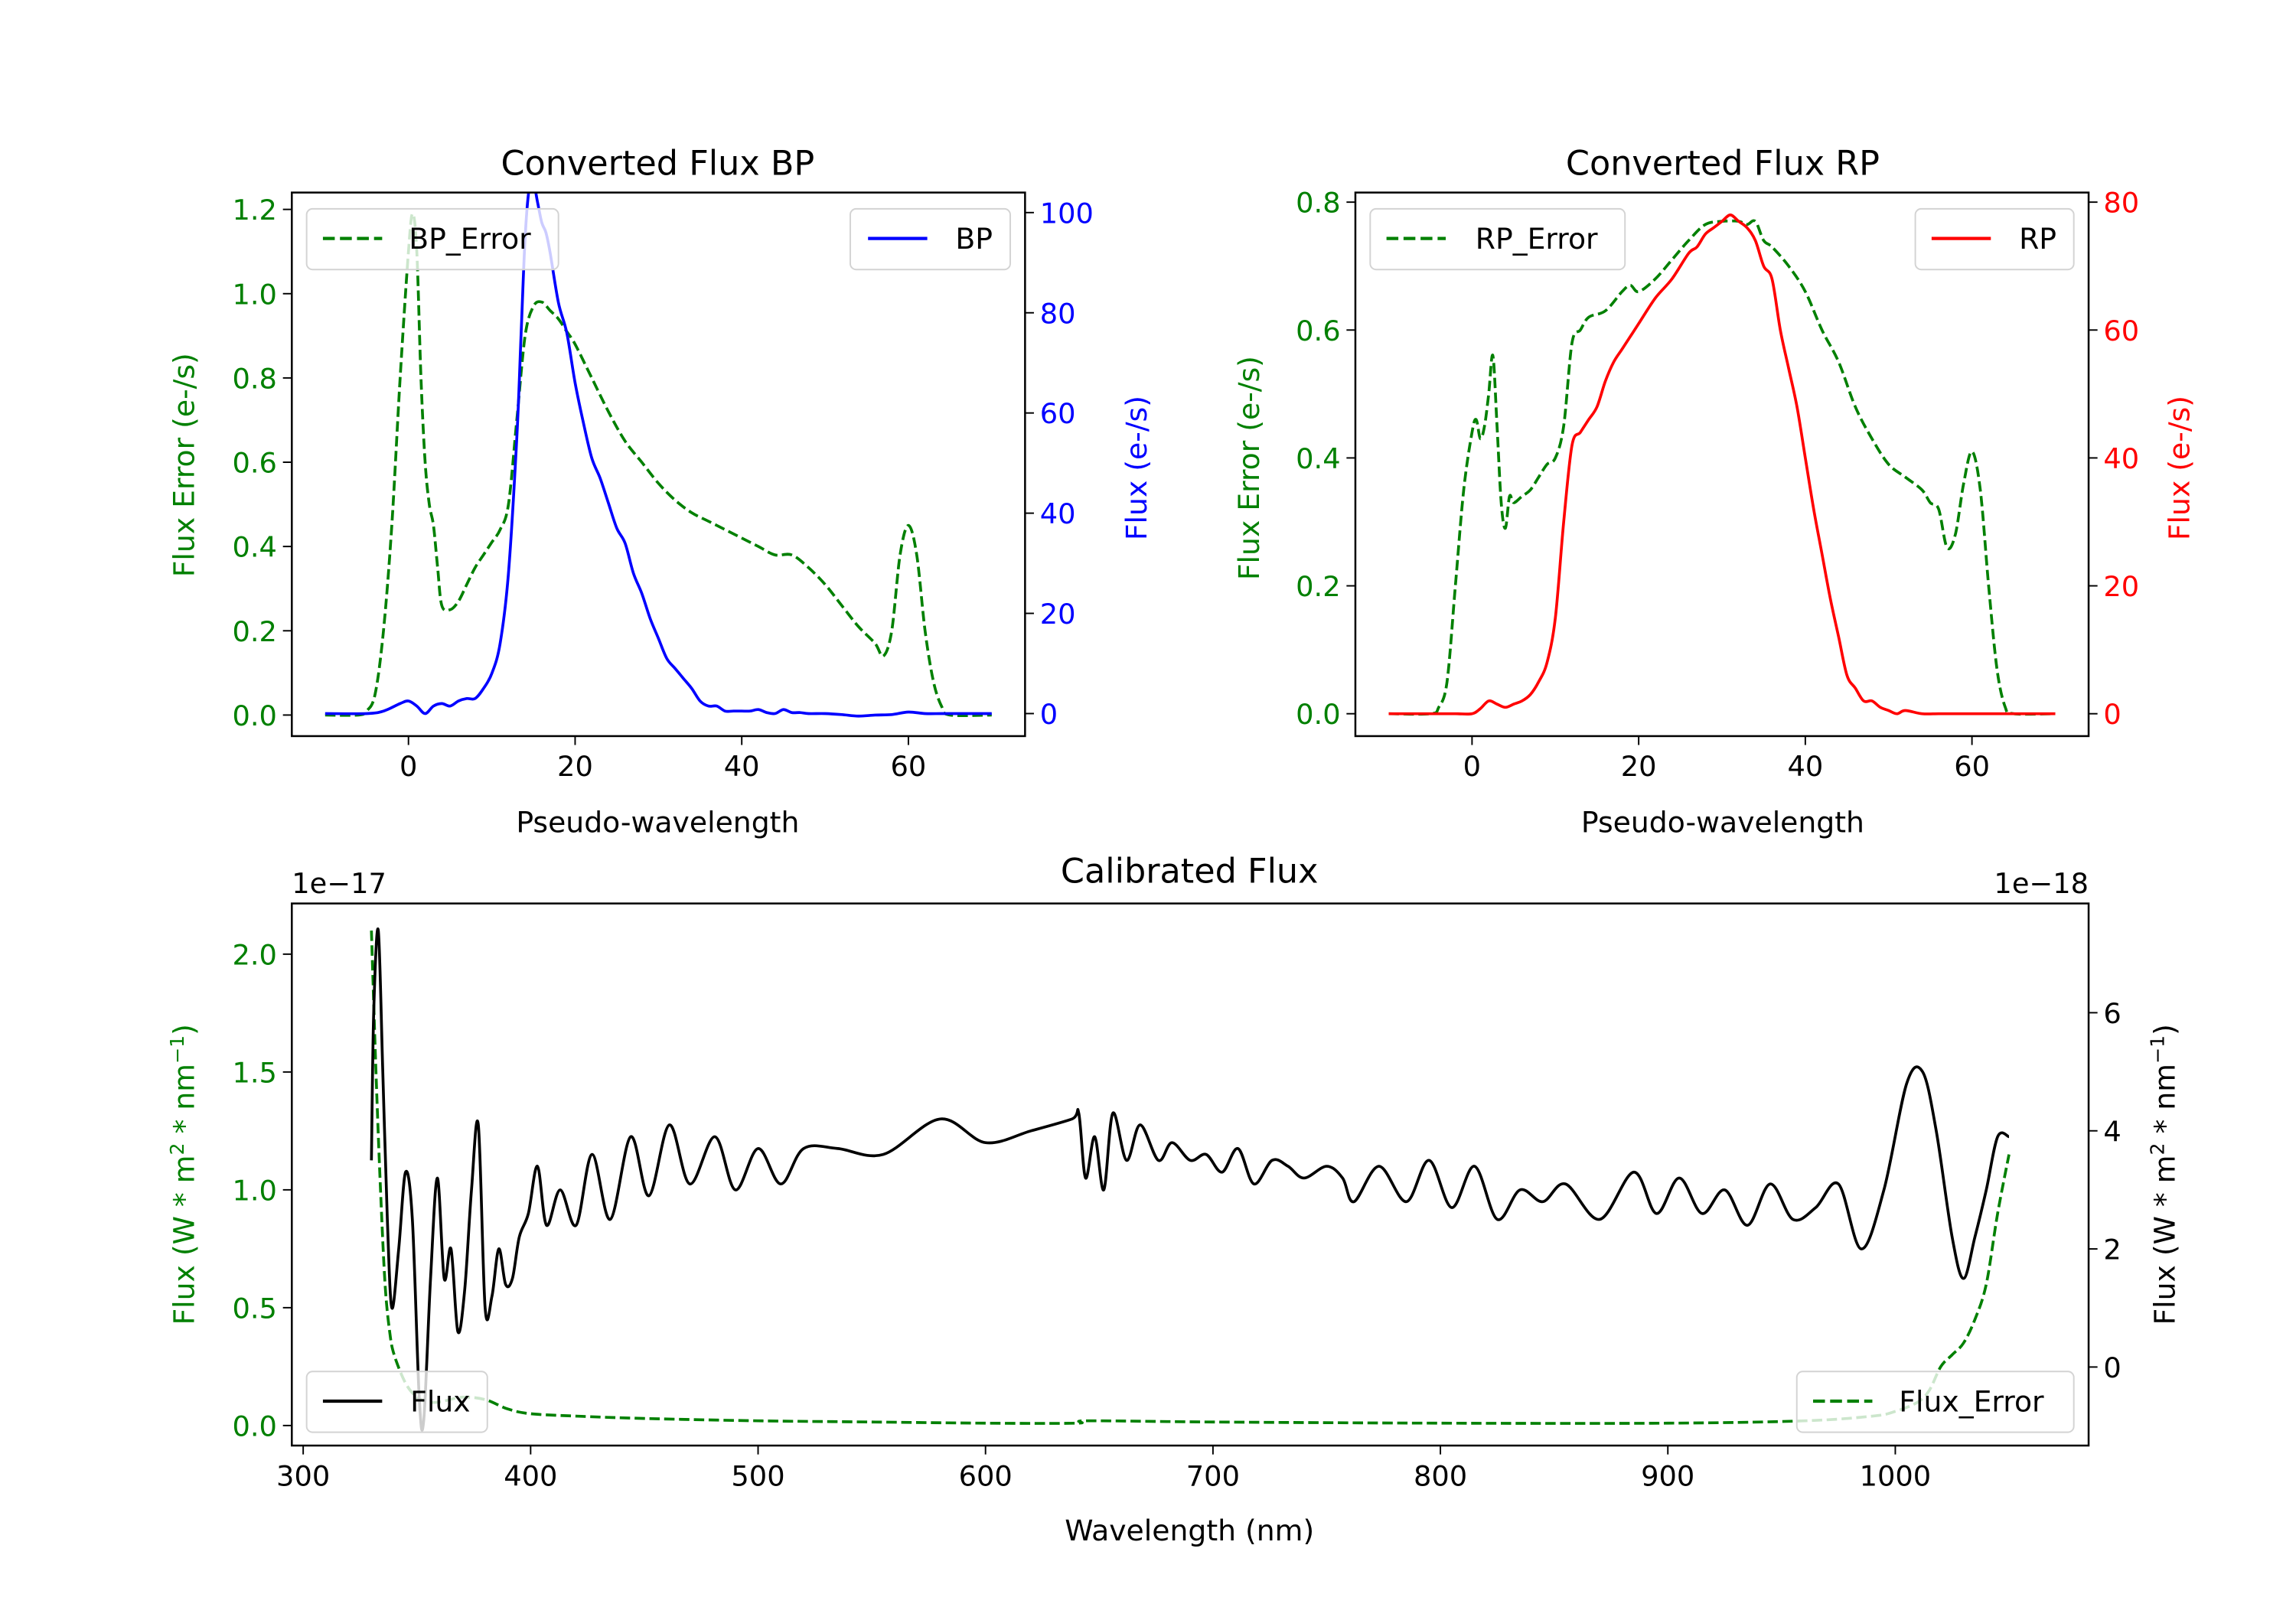  Describe the element at coordinates (1667, 1476) in the screenshot. I see `cal-x-tick-label: 900` at that location.